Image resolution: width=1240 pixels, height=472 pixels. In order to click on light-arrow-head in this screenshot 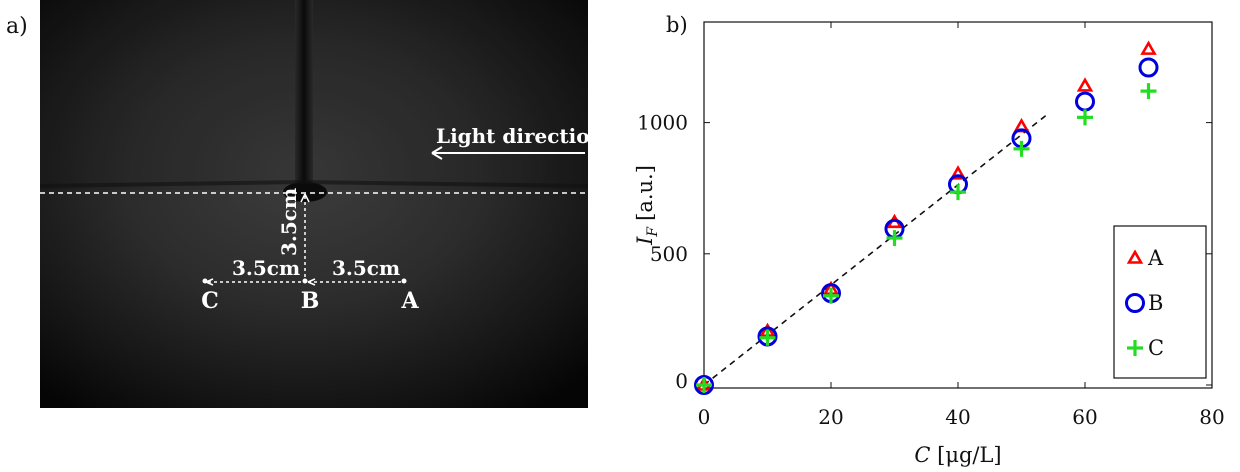, I will do `click(437, 153)`.